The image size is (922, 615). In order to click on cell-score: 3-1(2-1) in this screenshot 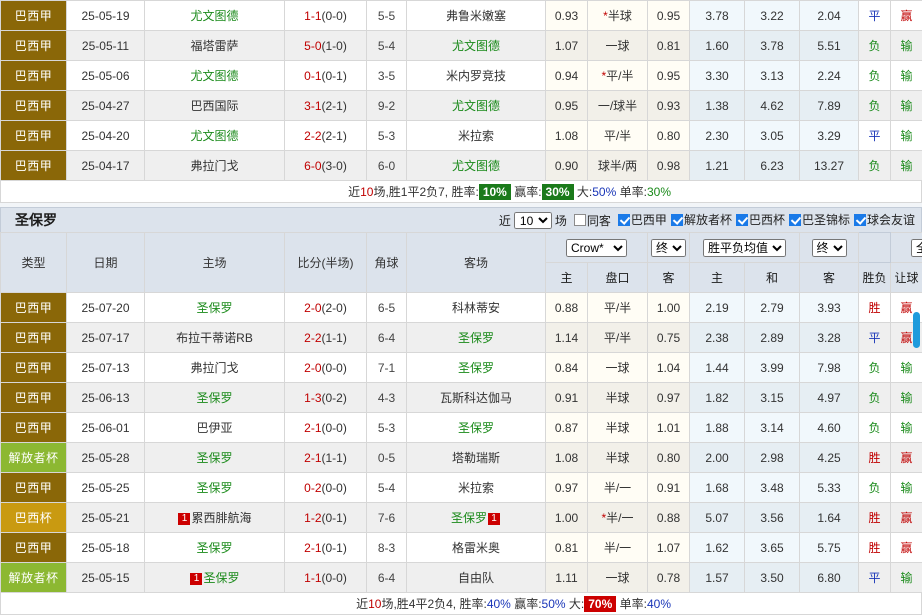, I will do `click(326, 106)`.